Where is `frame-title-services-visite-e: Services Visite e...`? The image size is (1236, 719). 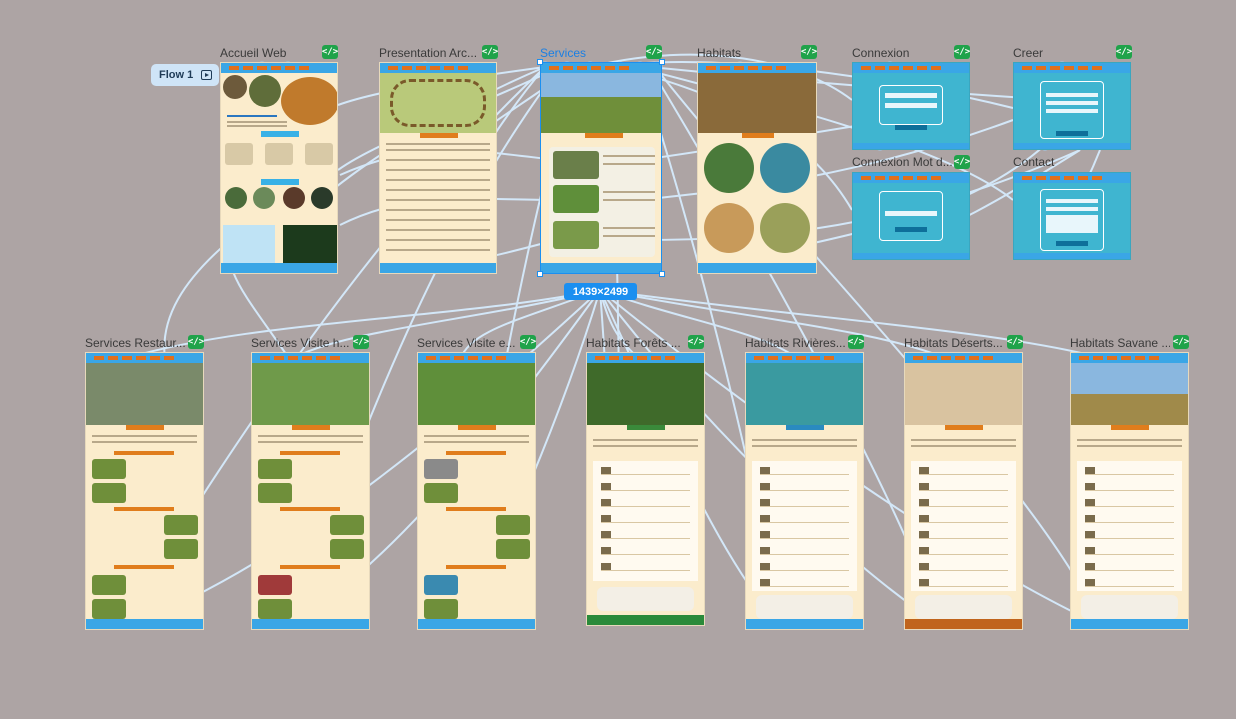 frame-title-services-visite-e: Services Visite e... is located at coordinates (466, 343).